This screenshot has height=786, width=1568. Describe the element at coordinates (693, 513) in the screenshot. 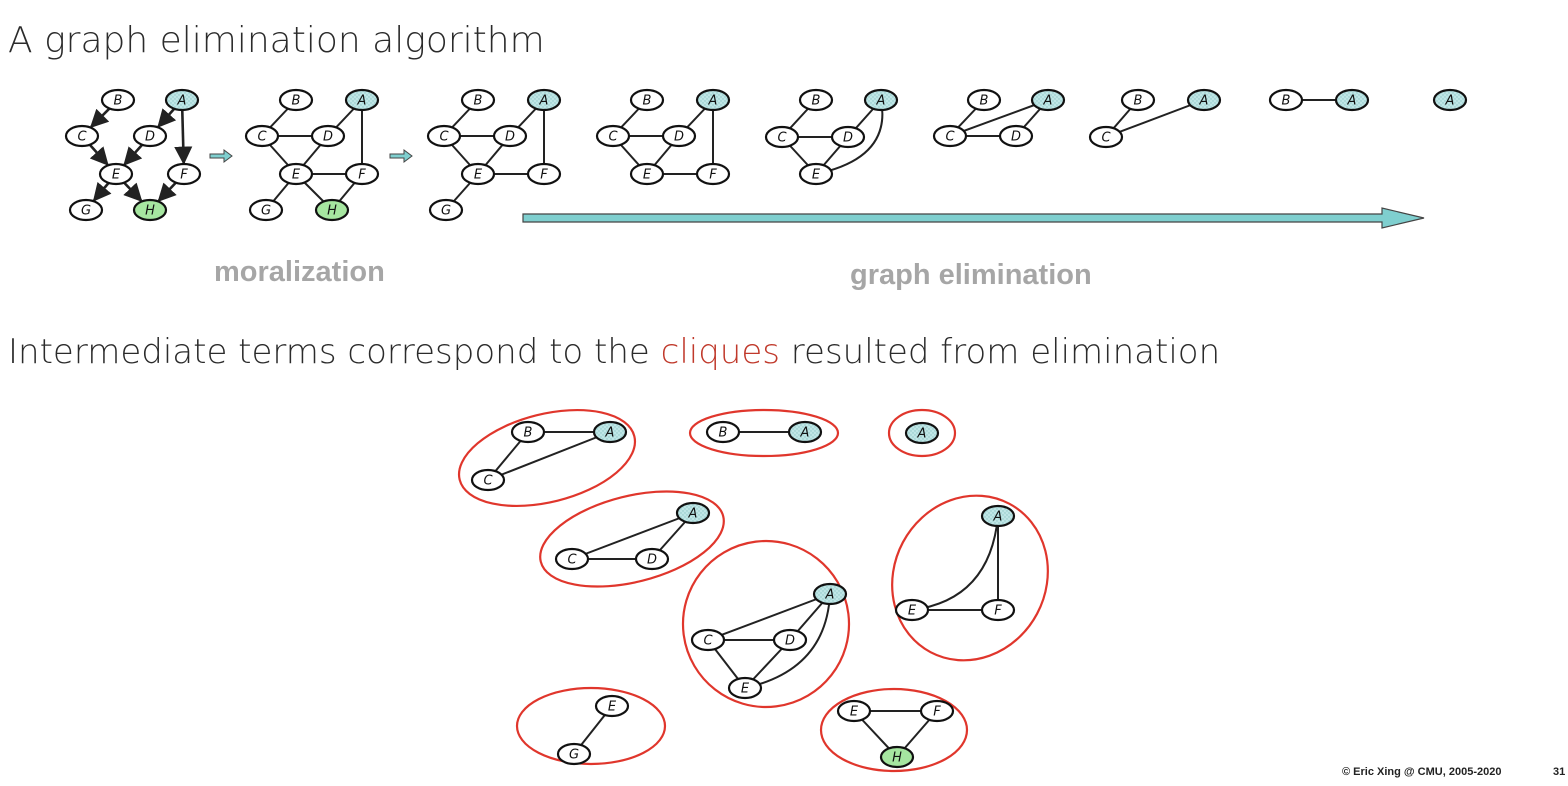

I see `clique-4-node-a: A` at that location.